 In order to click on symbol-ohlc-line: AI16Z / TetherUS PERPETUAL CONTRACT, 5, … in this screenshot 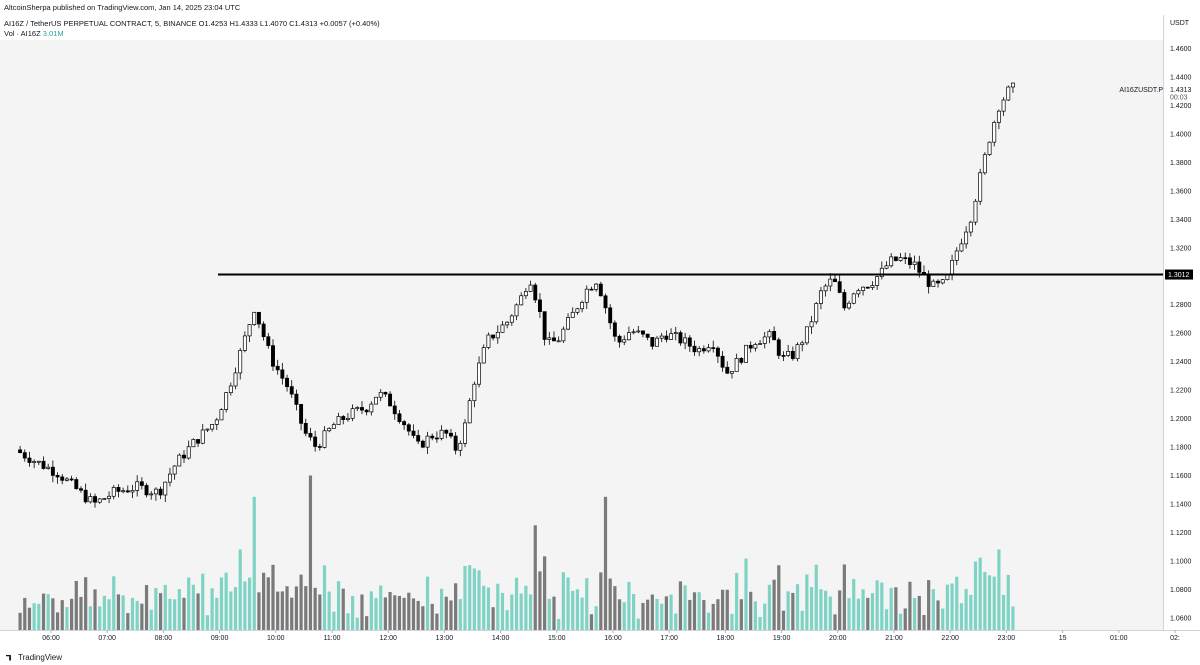, I will do `click(192, 23)`.